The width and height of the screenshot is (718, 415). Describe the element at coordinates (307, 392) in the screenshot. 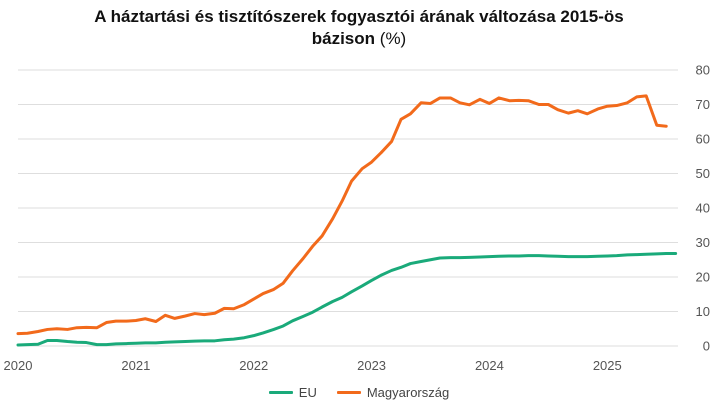

I see `legend-label-eu: EU` at that location.